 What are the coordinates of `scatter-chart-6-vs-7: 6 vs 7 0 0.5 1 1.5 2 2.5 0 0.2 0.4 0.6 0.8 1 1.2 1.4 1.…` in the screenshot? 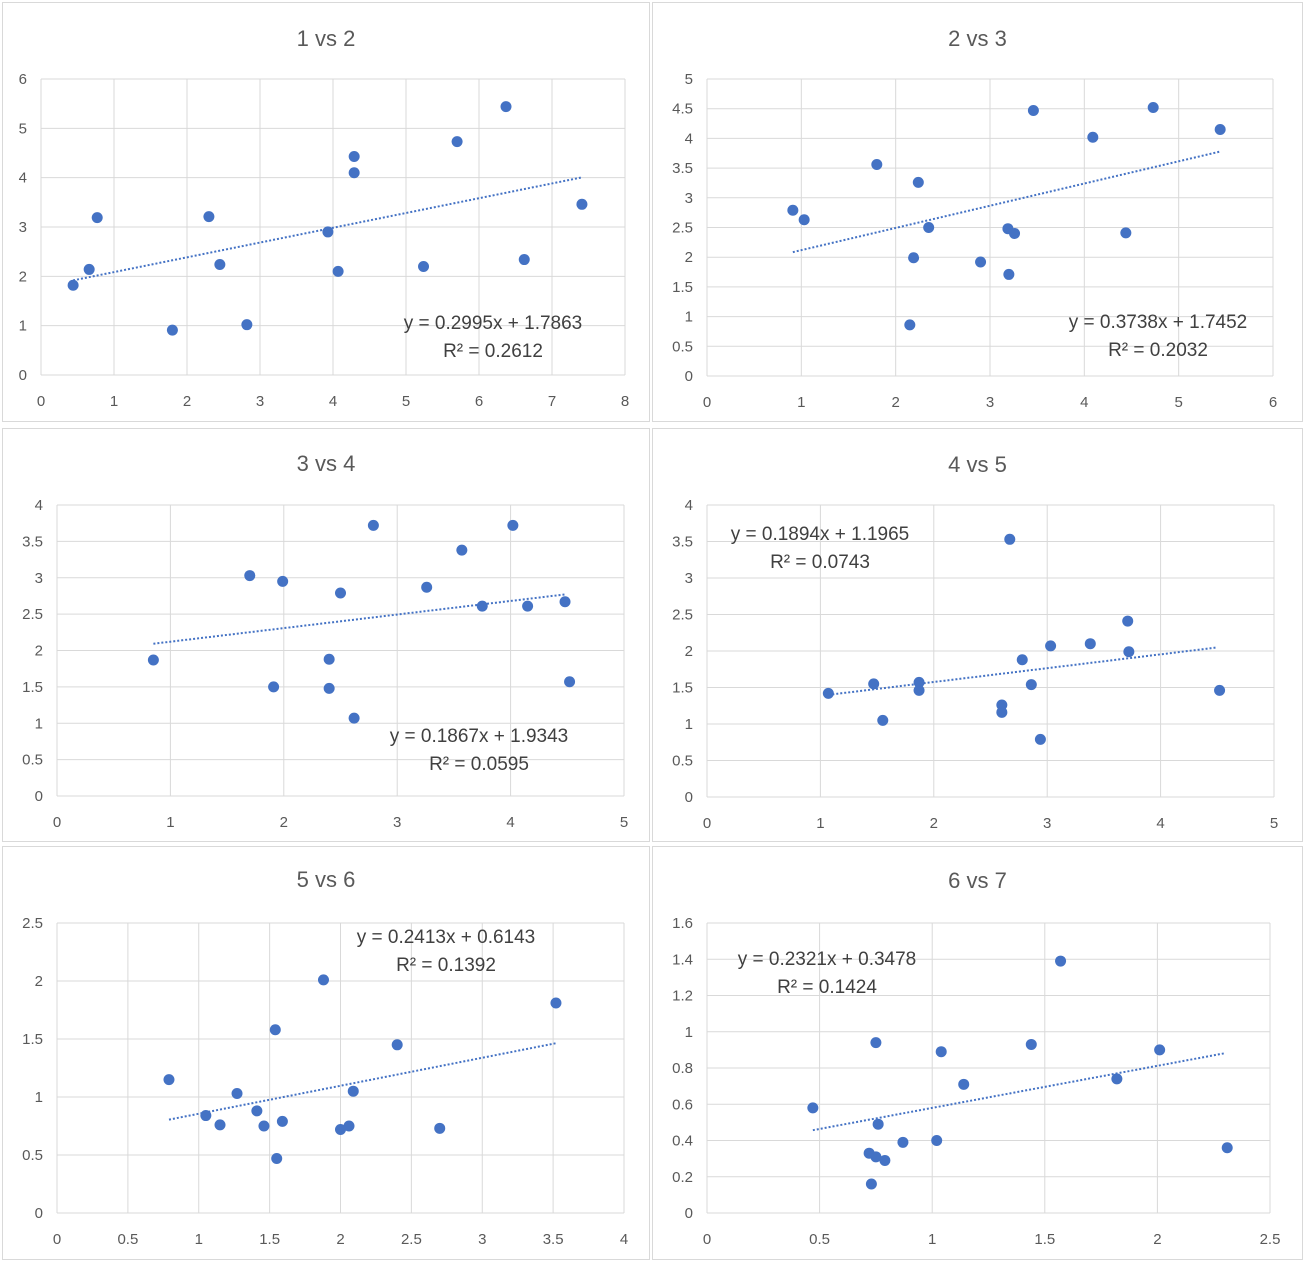 It's located at (976, 1058).